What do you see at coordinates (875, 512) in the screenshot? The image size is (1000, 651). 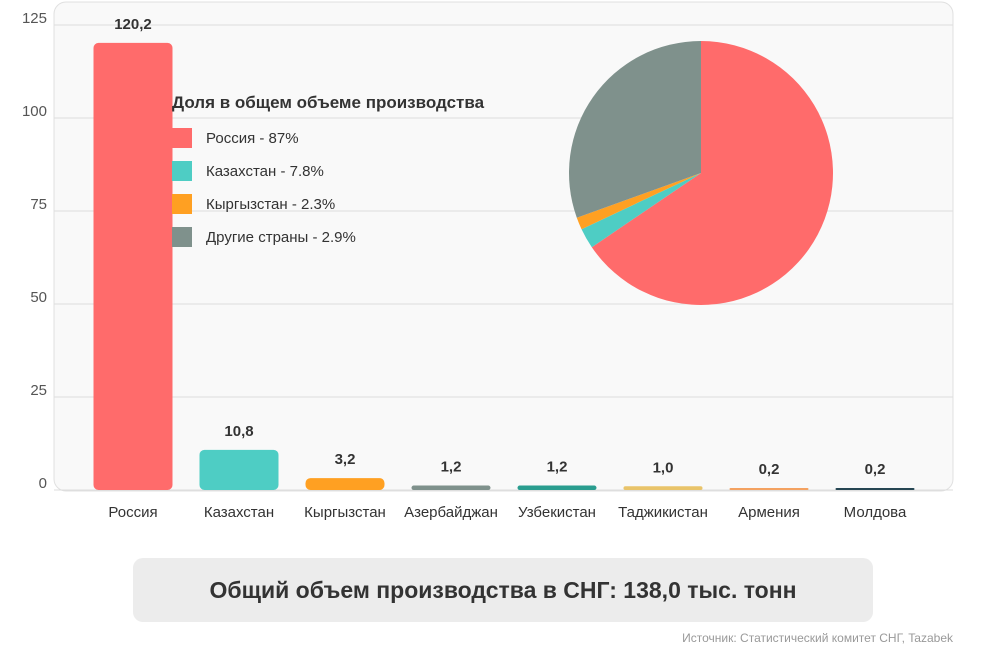 I see `x-category-label: Молдова` at bounding box center [875, 512].